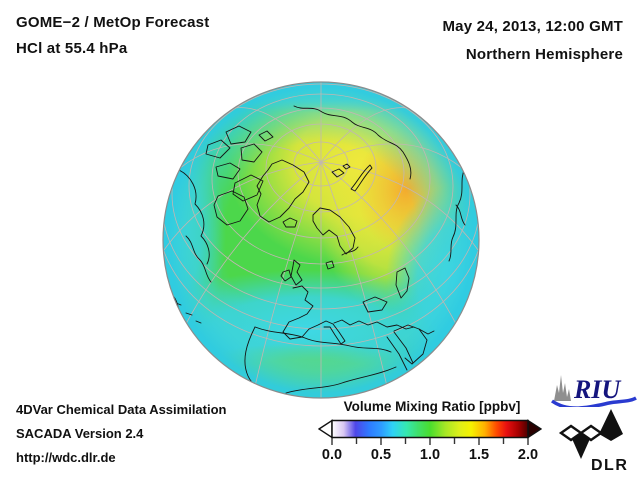  Describe the element at coordinates (80, 433) in the screenshot. I see `version-label: SACADA Version 2.4` at that location.